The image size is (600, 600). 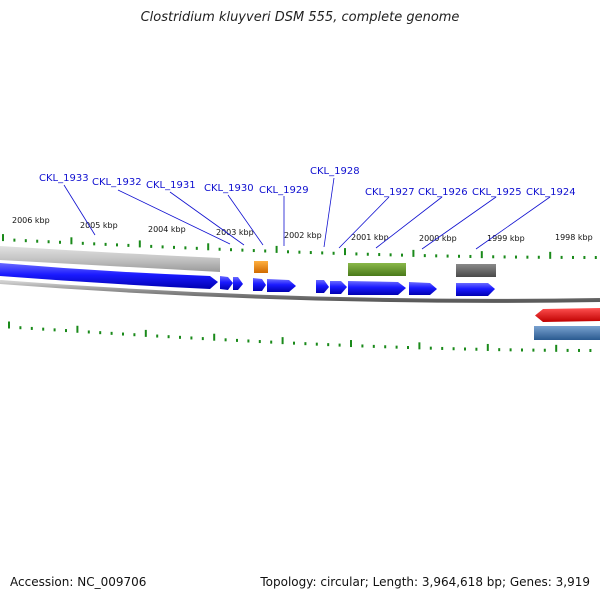 I want to click on gene-label-ckl-1930: CKL_1930, so click(x=229, y=188).